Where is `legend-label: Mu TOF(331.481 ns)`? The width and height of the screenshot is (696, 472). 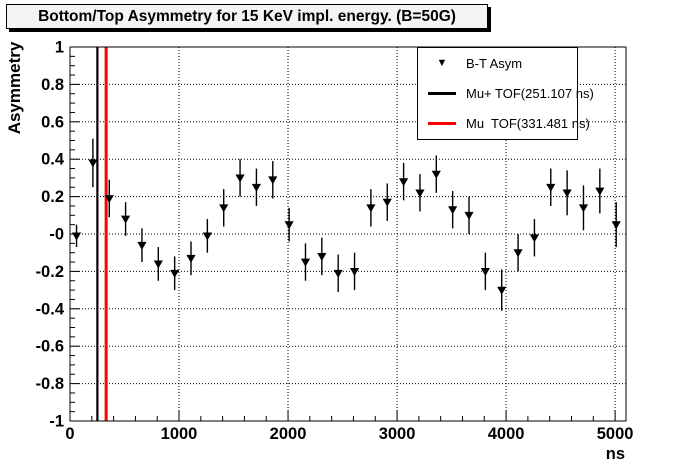
legend-label: Mu TOF(331.481 ns) is located at coordinates (528, 124).